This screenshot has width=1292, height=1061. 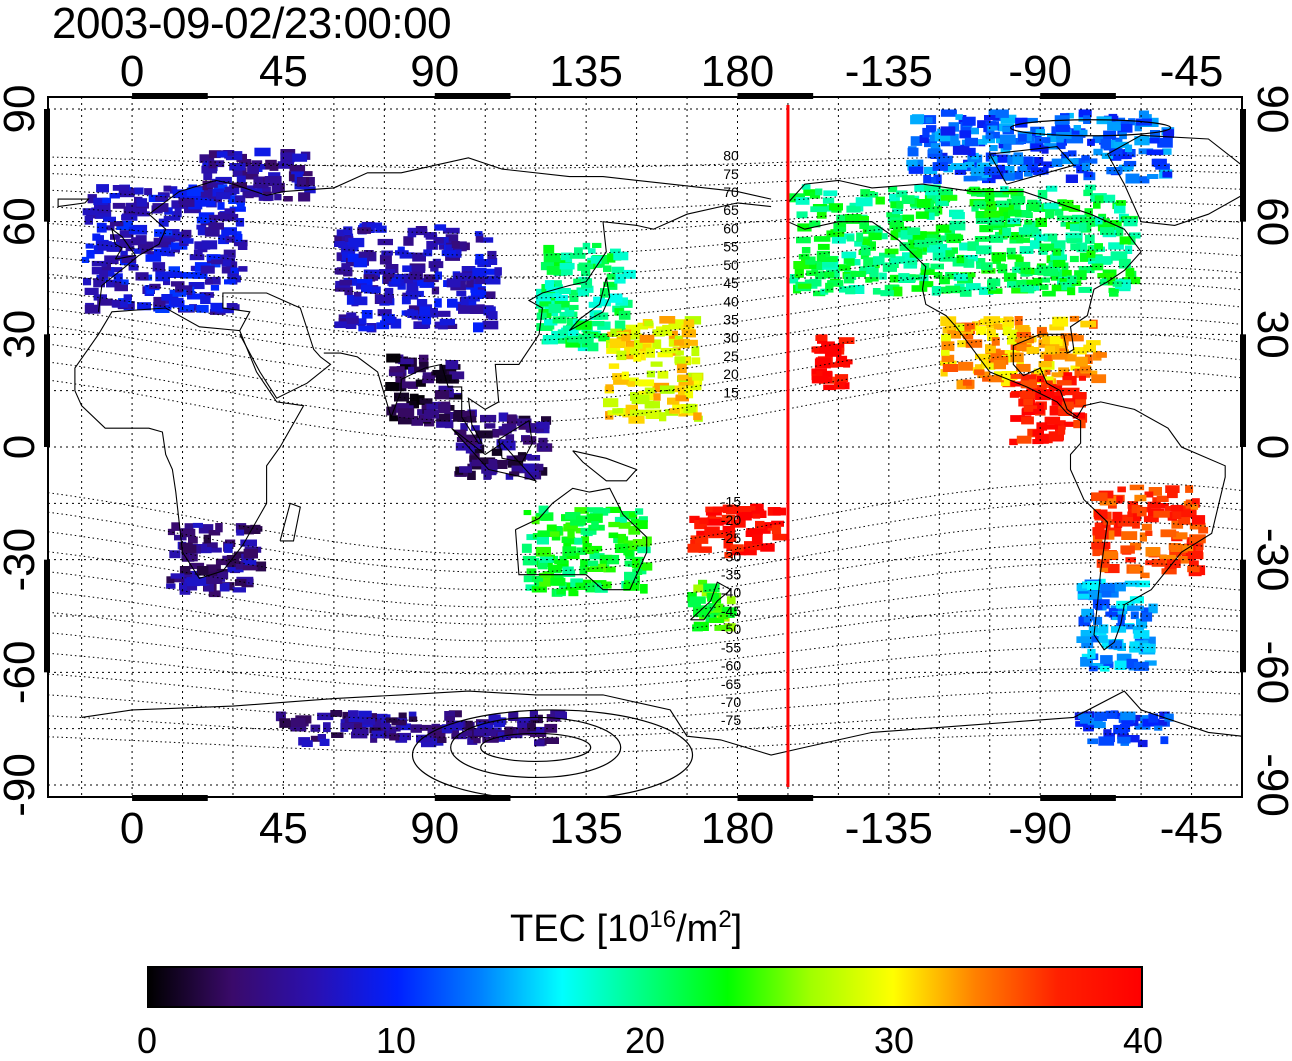 I want to click on coastline, so click(x=547, y=323).